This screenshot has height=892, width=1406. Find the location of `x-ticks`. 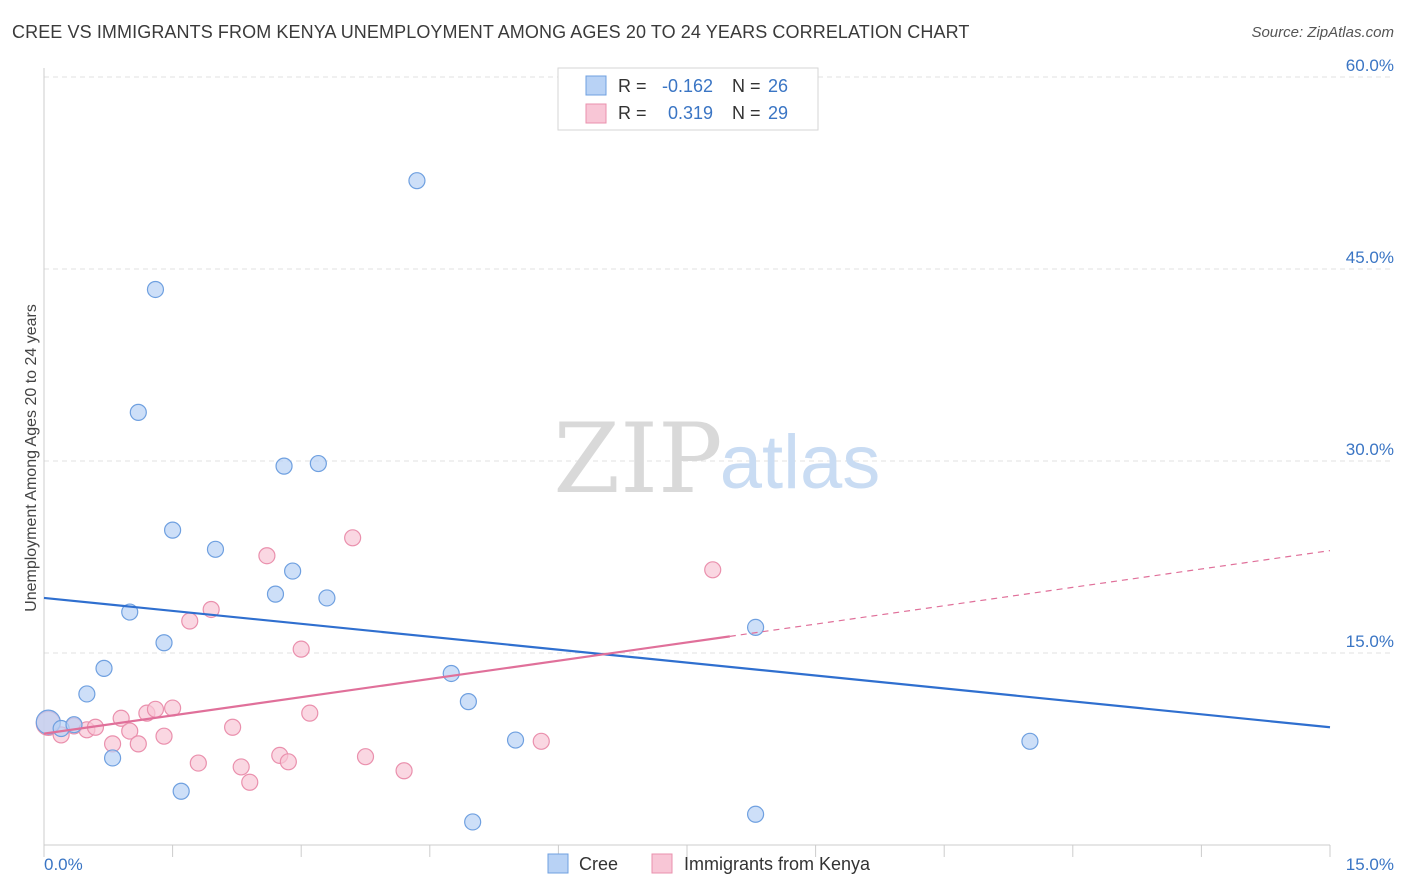

x-ticks is located at coordinates (687, 851).